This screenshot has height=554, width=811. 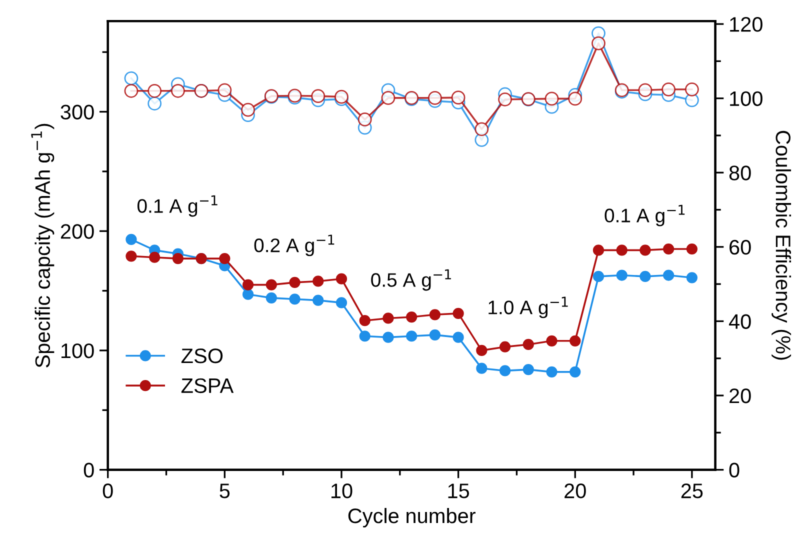 I want to click on y-axis-title: Specific capcity (mAh g$^{−1}$), so click(x=42, y=246).